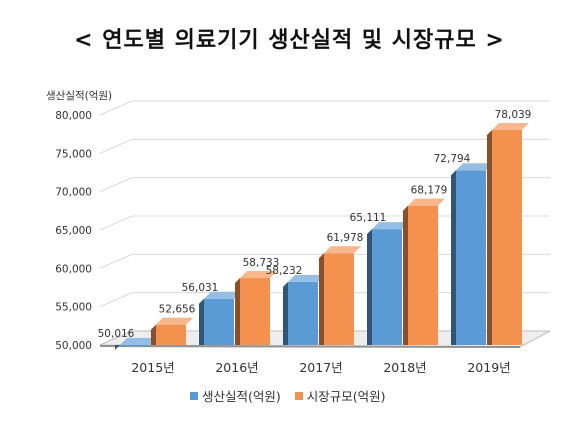  What do you see at coordinates (152, 367) in the screenshot?
I see `x-tick-label: 2015년` at bounding box center [152, 367].